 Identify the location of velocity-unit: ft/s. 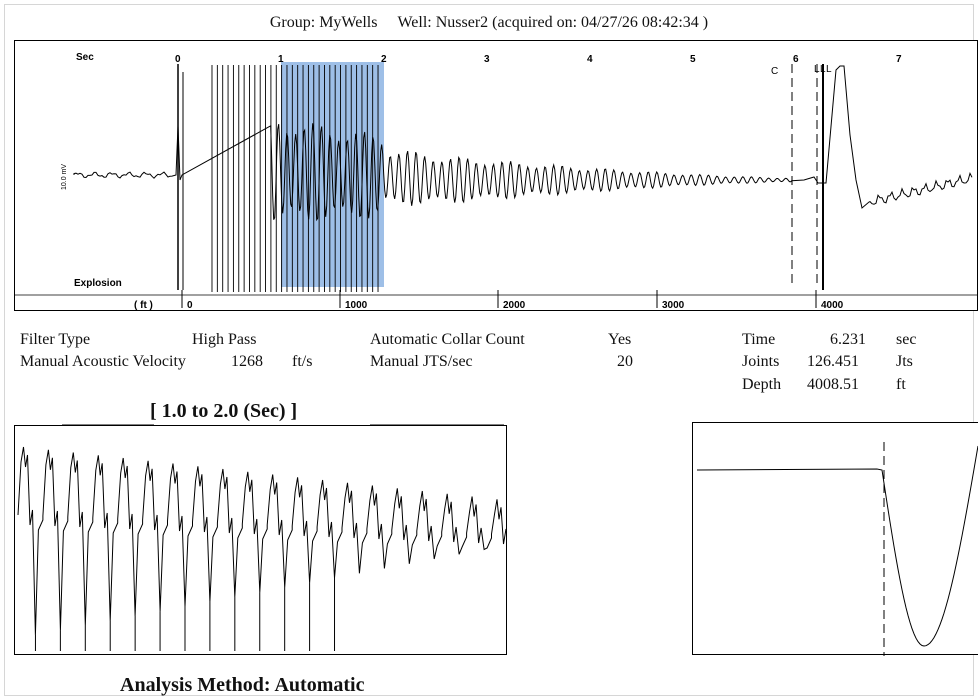
(302, 361).